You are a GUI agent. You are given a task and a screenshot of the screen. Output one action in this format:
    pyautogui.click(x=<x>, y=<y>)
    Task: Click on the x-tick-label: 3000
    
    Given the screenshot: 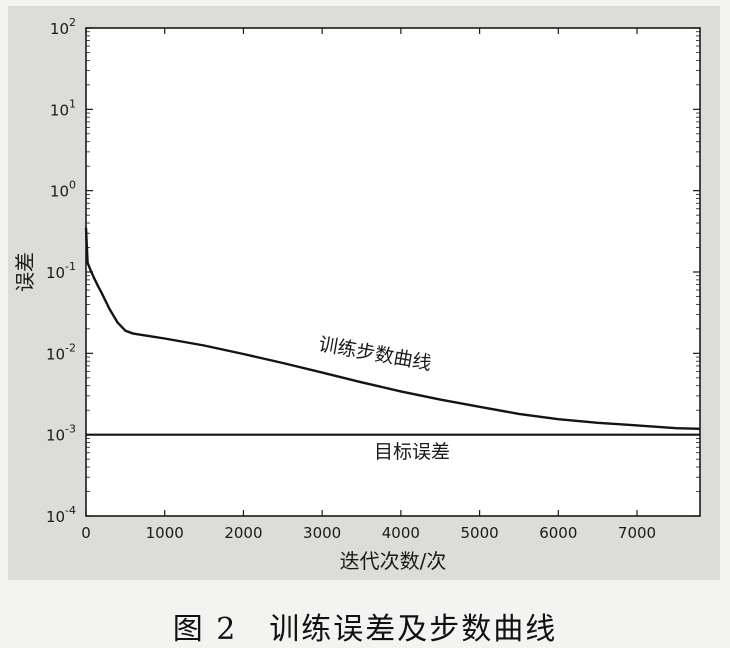 What is the action you would take?
    pyautogui.click(x=322, y=533)
    